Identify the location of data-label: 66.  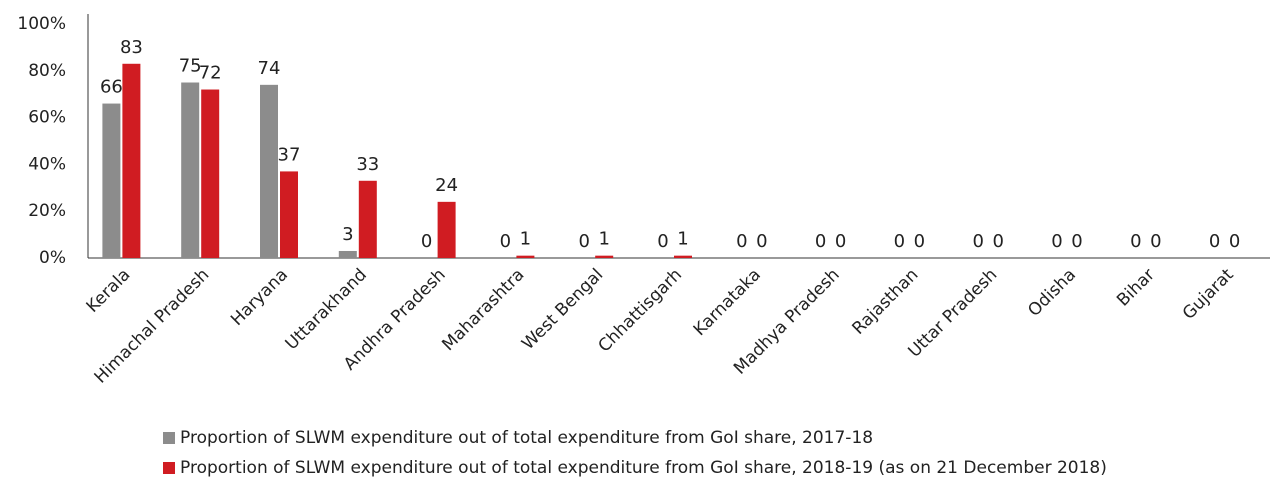
(111, 87).